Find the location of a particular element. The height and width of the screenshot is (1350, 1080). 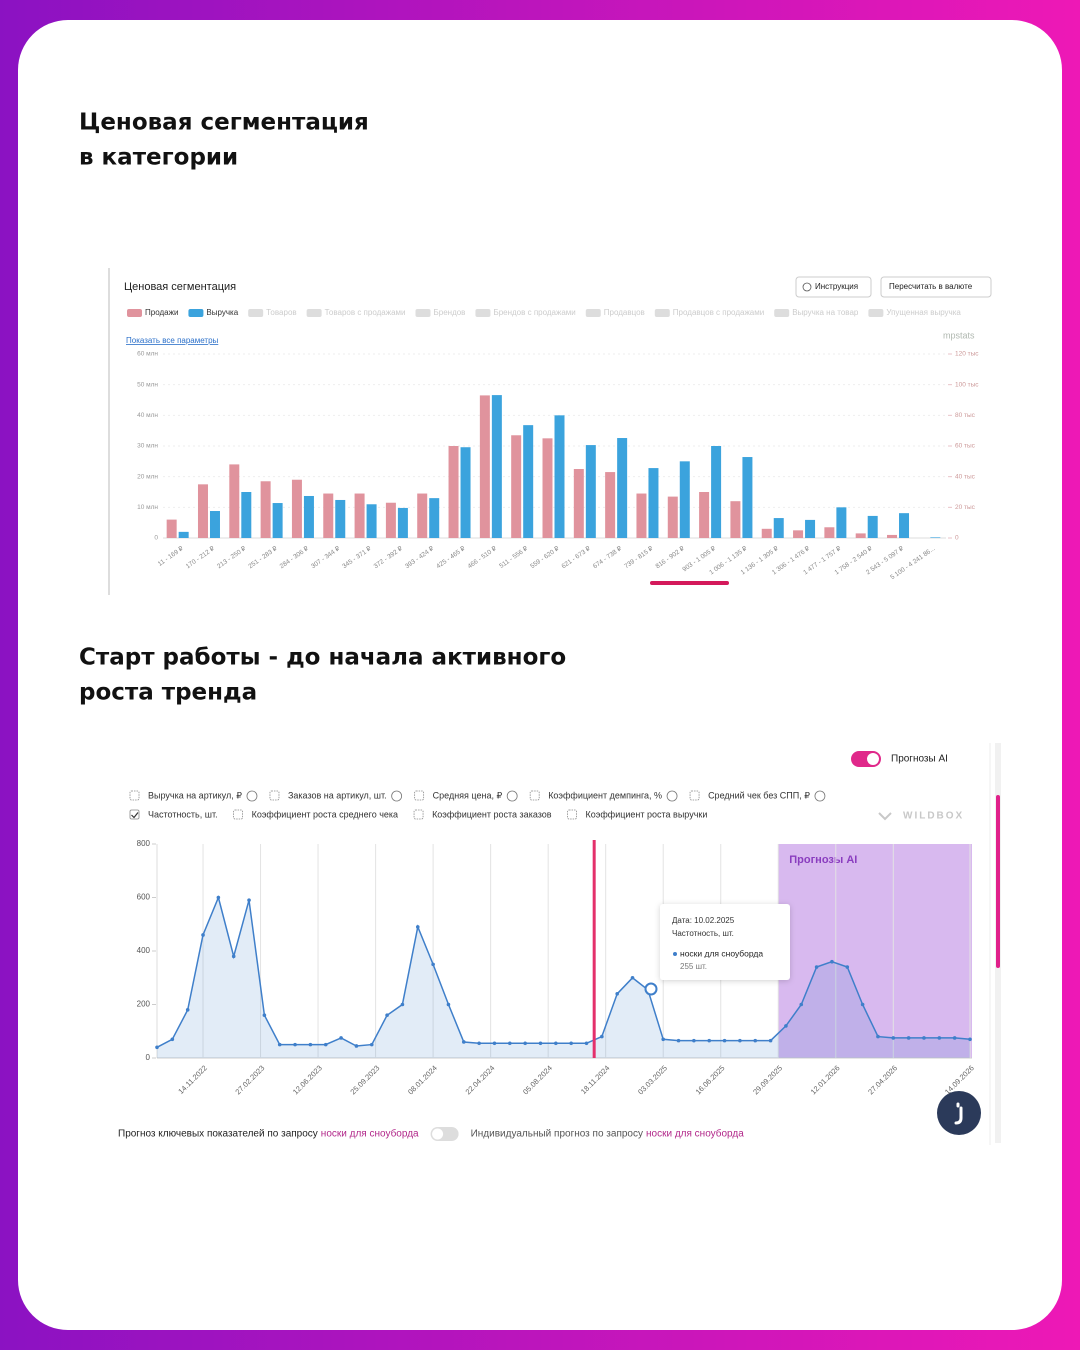

toggle-knob is located at coordinates (438, 1134).